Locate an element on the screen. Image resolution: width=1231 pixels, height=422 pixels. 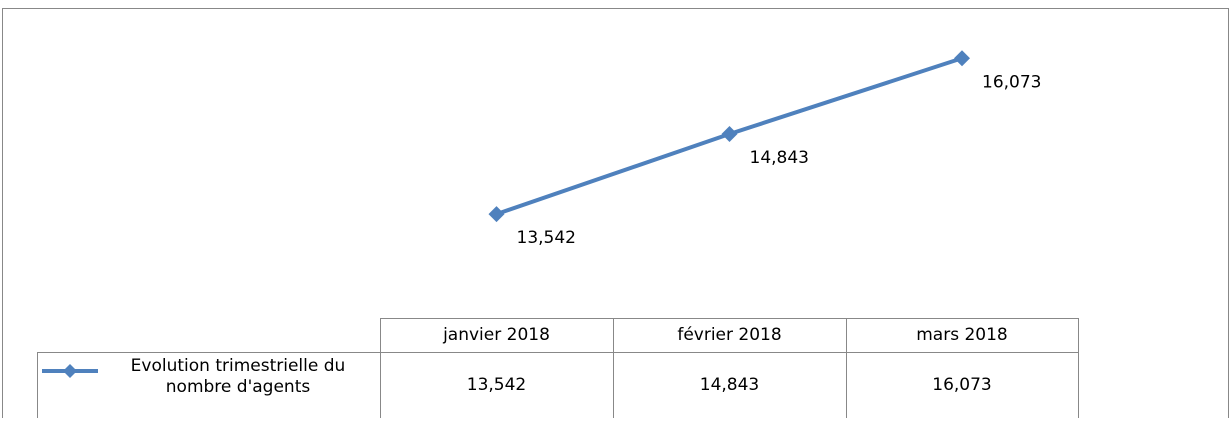
table-cell: 14,843 is located at coordinates (729, 384).